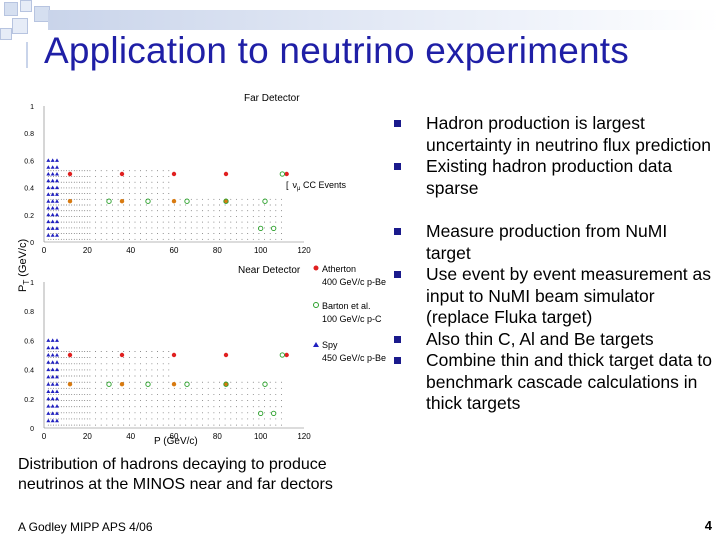 This screenshot has height=540, width=720. I want to click on far-y-tick-label: 0.6, so click(29, 161).